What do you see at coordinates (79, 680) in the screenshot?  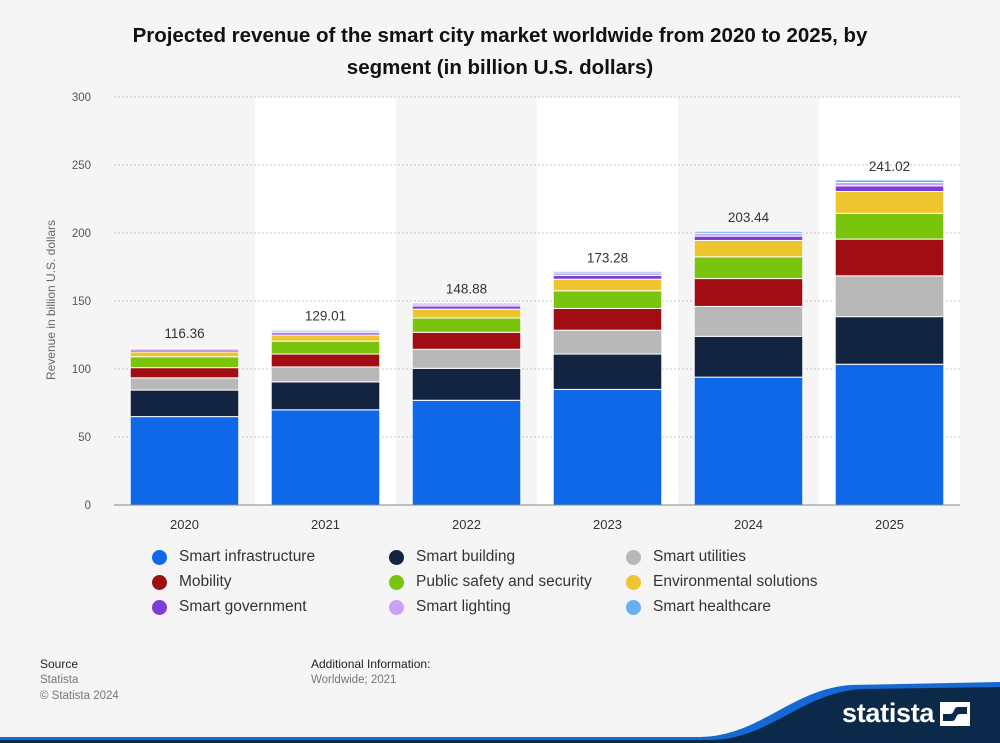 I see `footer-source: Source Statista © Statista 2024` at bounding box center [79, 680].